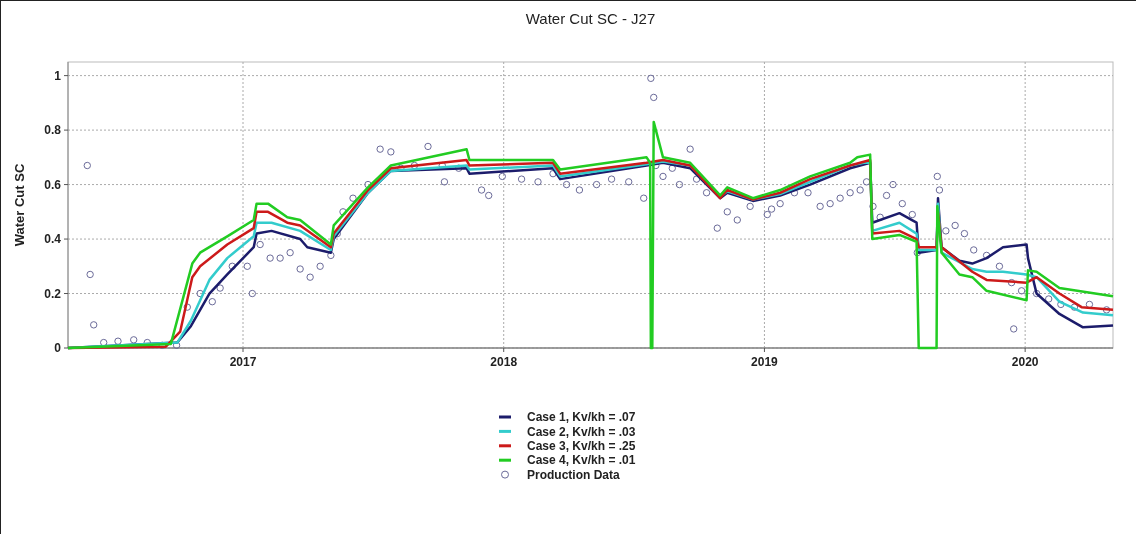 The height and width of the screenshot is (534, 1136). What do you see at coordinates (58, 75) in the screenshot?
I see `y-tick-label: 1` at bounding box center [58, 75].